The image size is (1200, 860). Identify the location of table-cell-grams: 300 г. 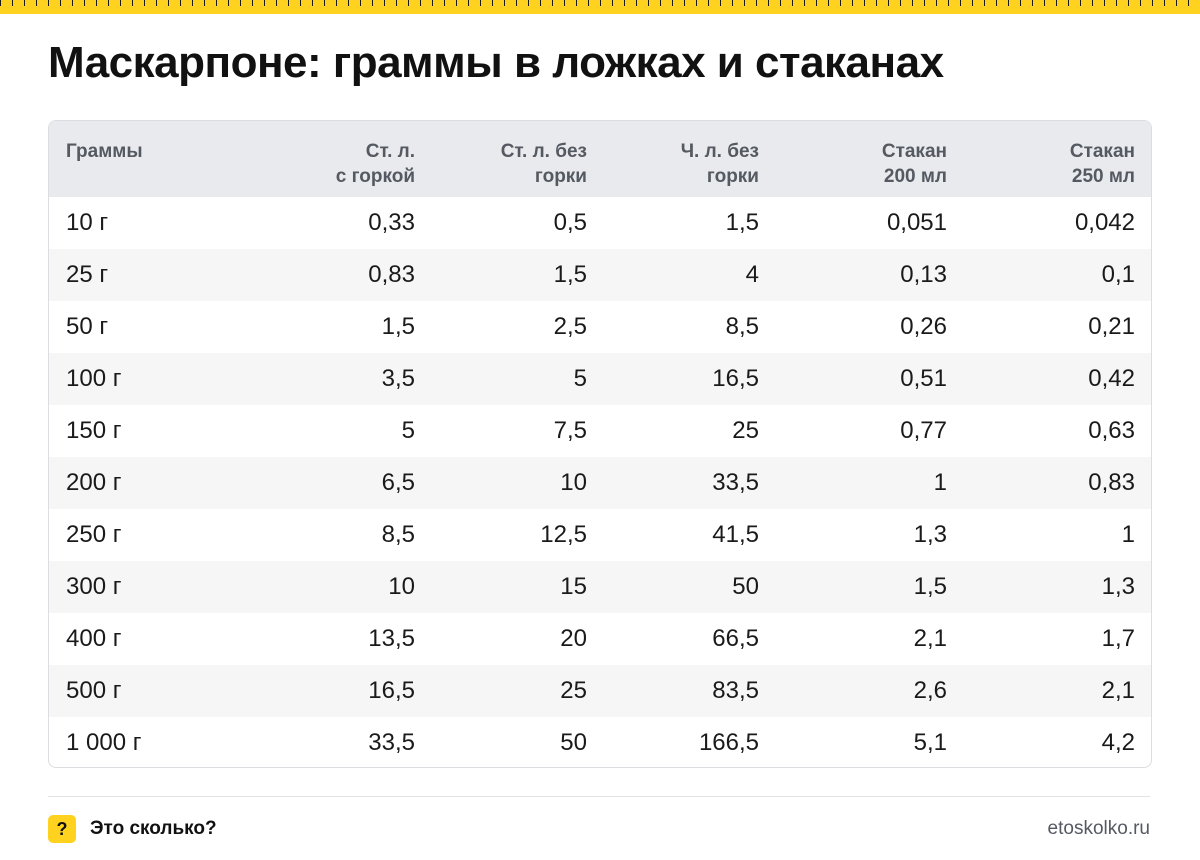
(94, 586).